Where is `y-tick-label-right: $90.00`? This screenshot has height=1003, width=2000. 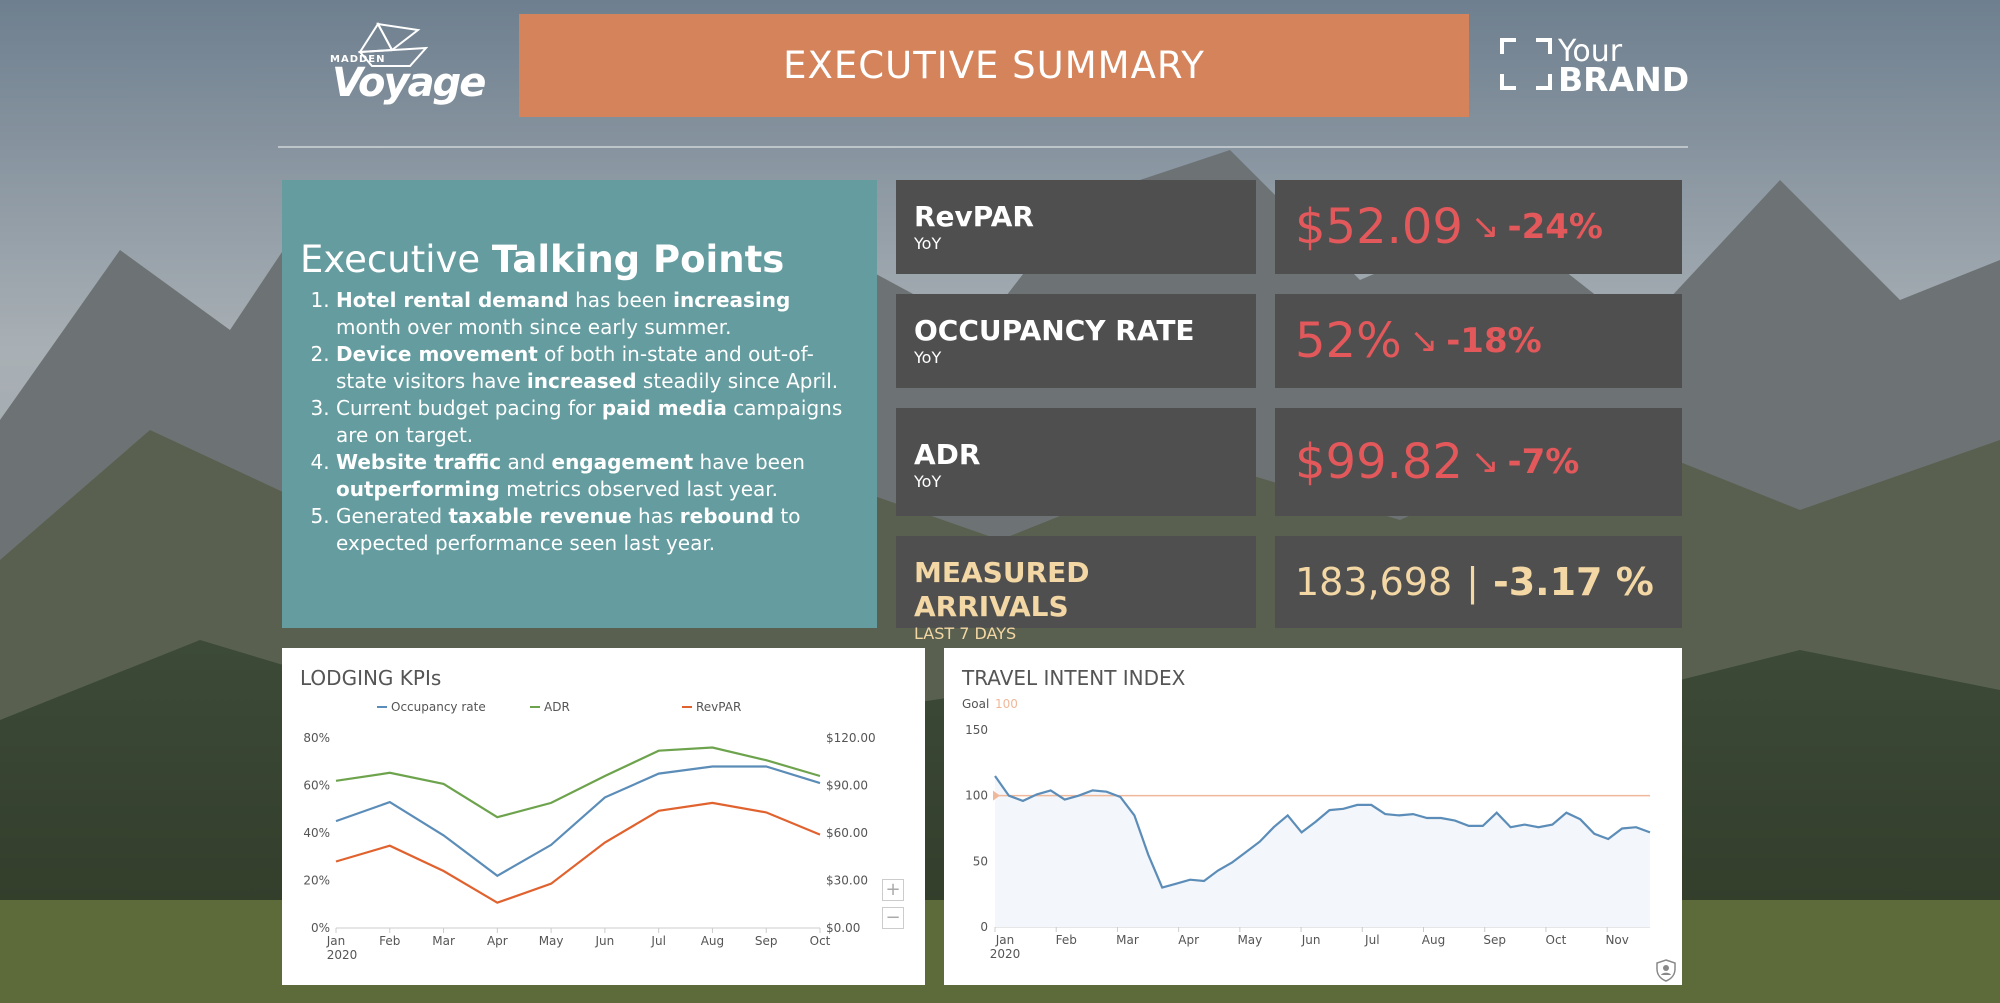
y-tick-label-right: $90.00 is located at coordinates (847, 786).